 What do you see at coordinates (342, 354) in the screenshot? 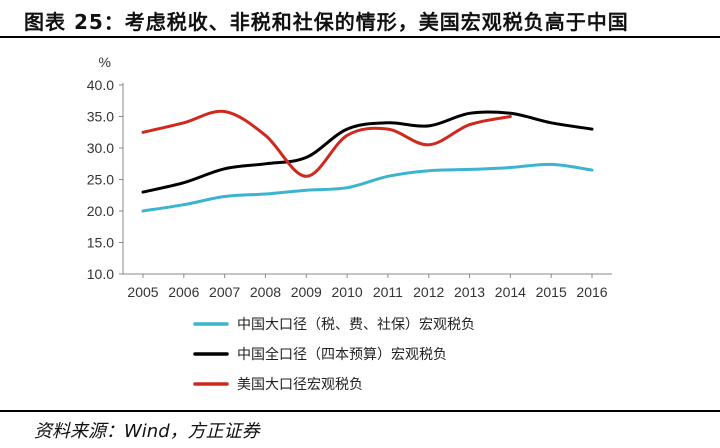
I see `legend-label-2: 中国全口径（四本预算）宏观税负` at bounding box center [342, 354].